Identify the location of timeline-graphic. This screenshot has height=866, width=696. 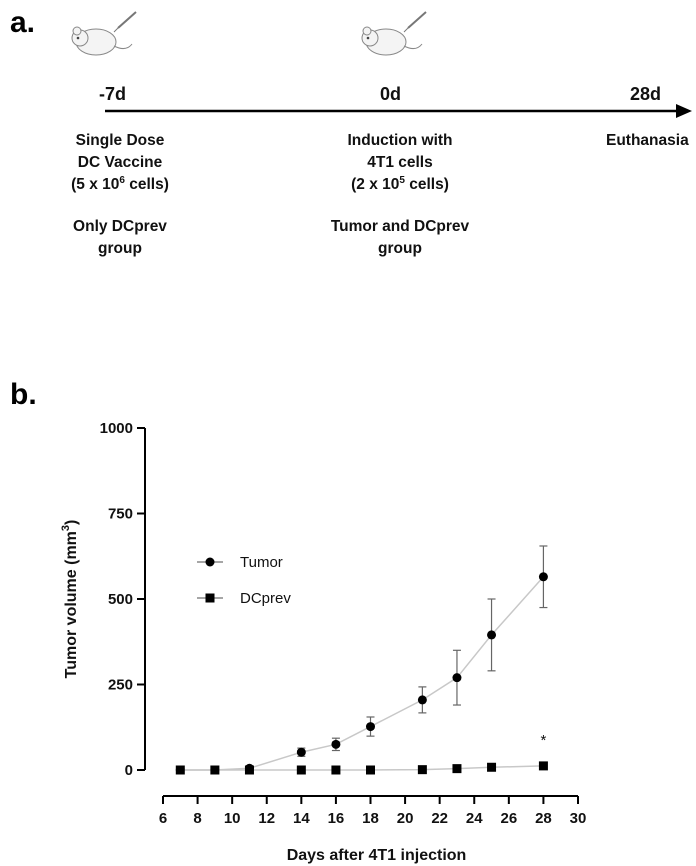
(381, 64).